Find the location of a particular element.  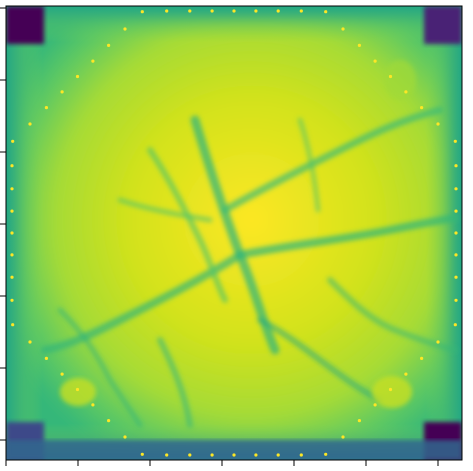

y-axis-ticks is located at coordinates (3, 224).